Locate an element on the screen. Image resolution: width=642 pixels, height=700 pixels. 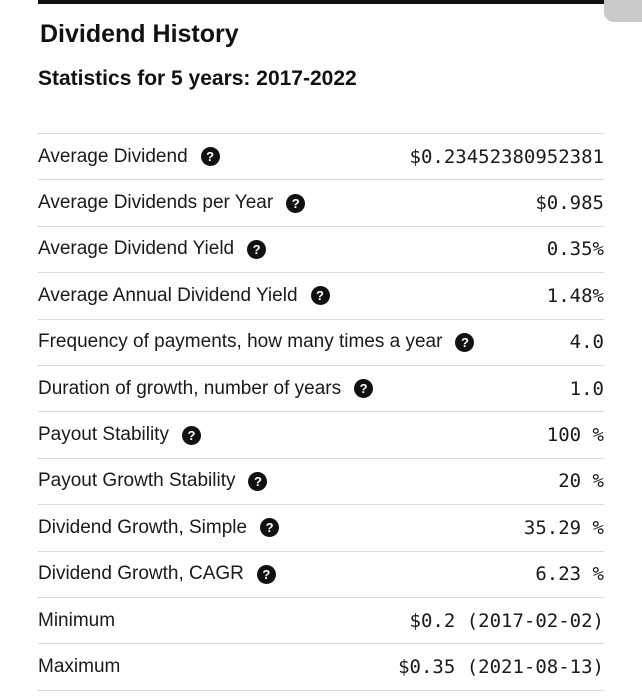
stat-label-group: Minimum is located at coordinates (76, 621).